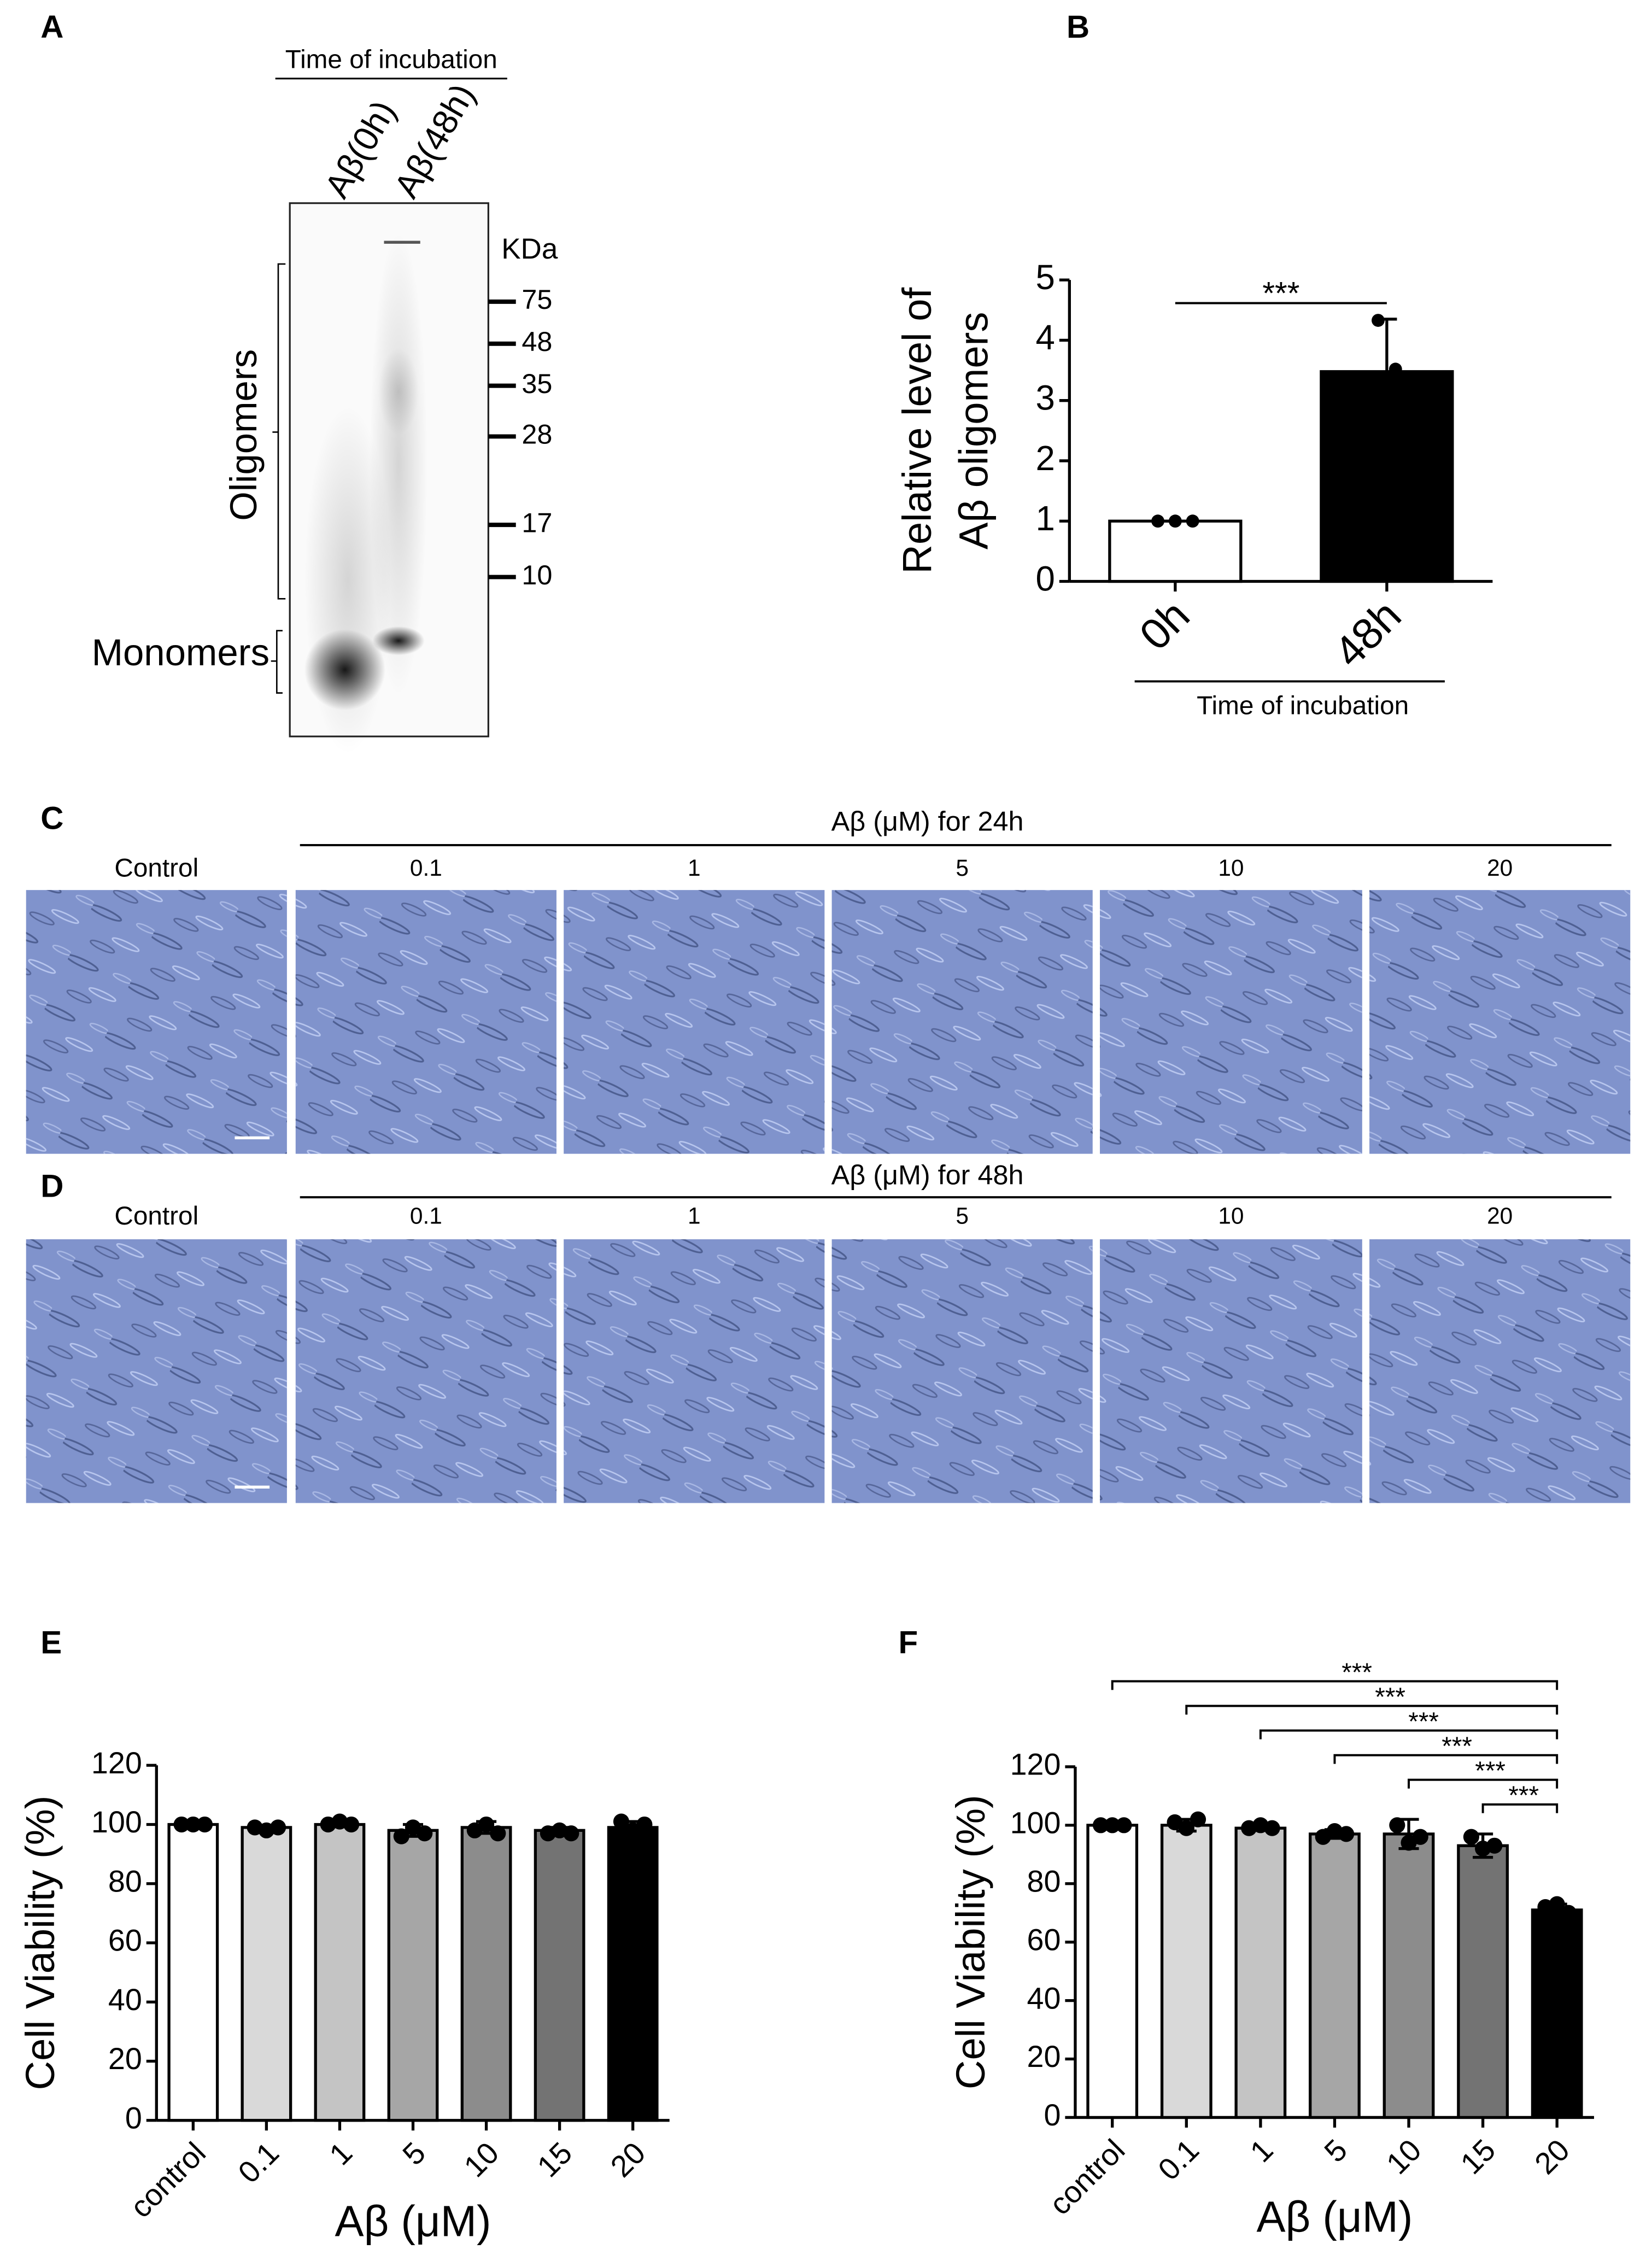 The image size is (1652, 2267). Describe the element at coordinates (391, 59) in the screenshot. I see `blot-header: Time of incubation` at that location.